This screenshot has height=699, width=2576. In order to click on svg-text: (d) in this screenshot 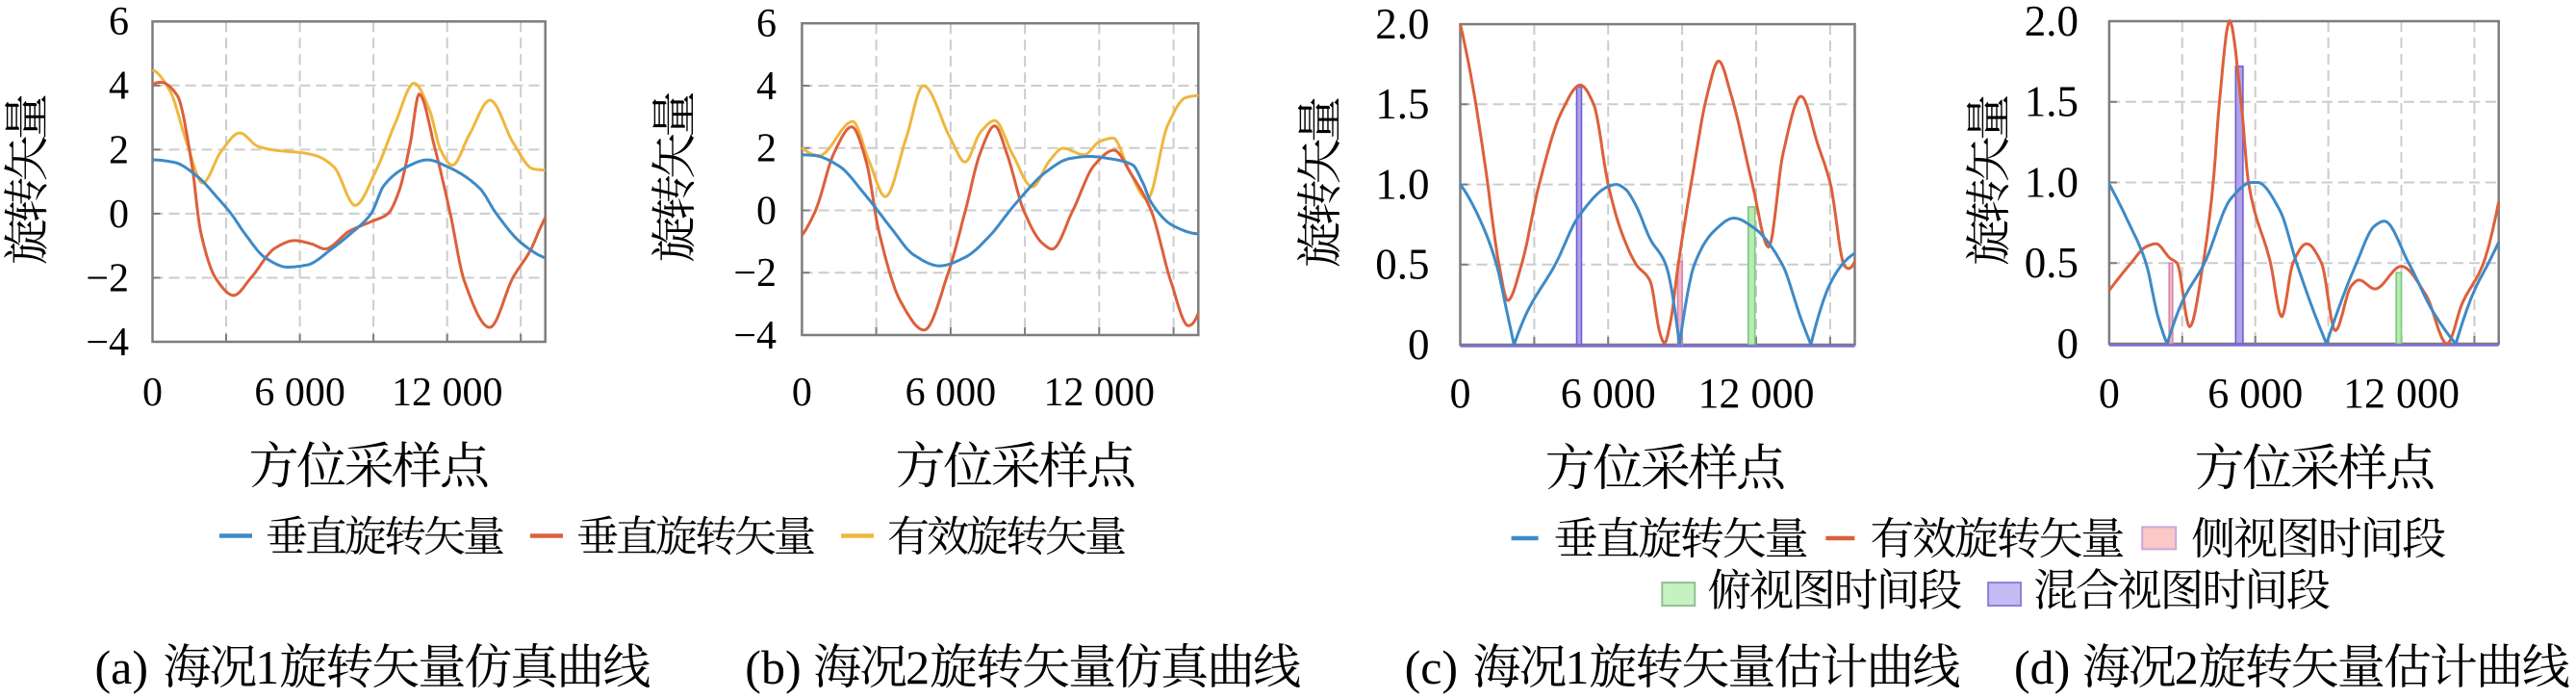, I will do `click(2042, 667)`.